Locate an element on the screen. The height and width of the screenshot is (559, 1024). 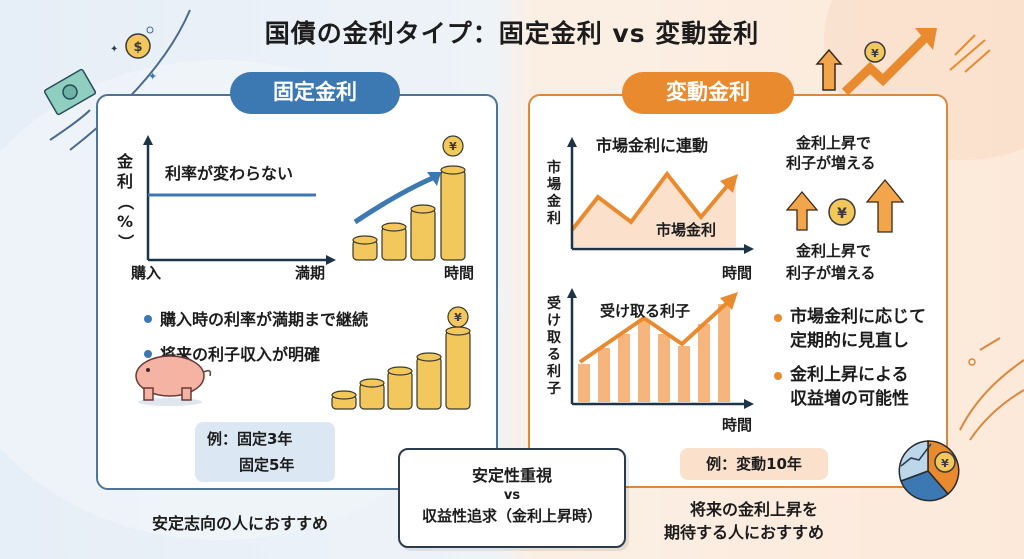
comparison-line1: 安定性重視 is located at coordinates (511, 475).